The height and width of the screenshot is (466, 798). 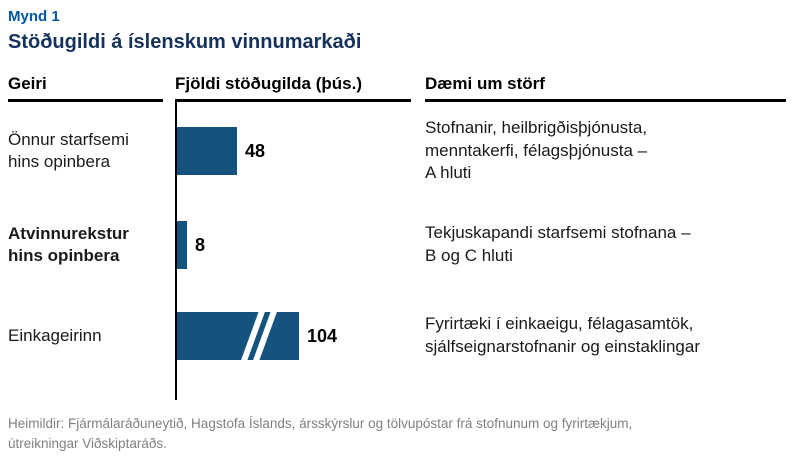 What do you see at coordinates (255, 150) in the screenshot?
I see `bar-value: 48` at bounding box center [255, 150].